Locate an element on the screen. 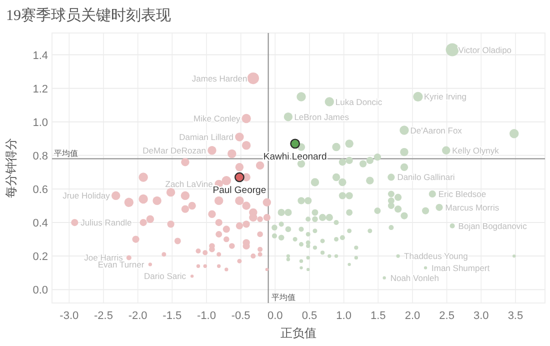  annotation: Noah Vonleh is located at coordinates (415, 277).